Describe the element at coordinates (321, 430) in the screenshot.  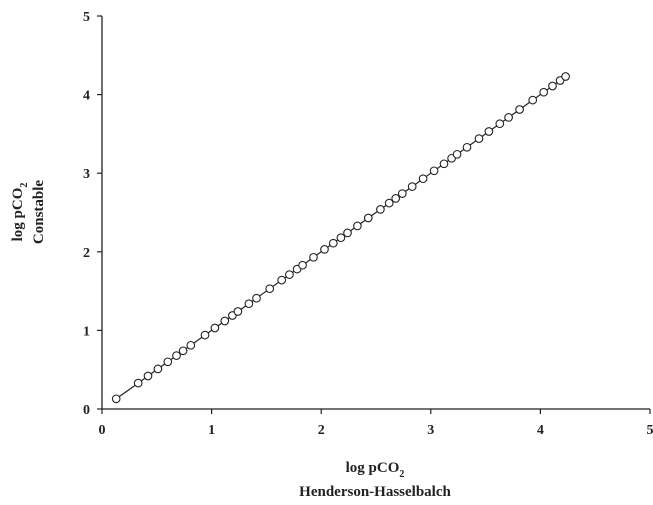
I see `x-tick-label: 2` at that location.